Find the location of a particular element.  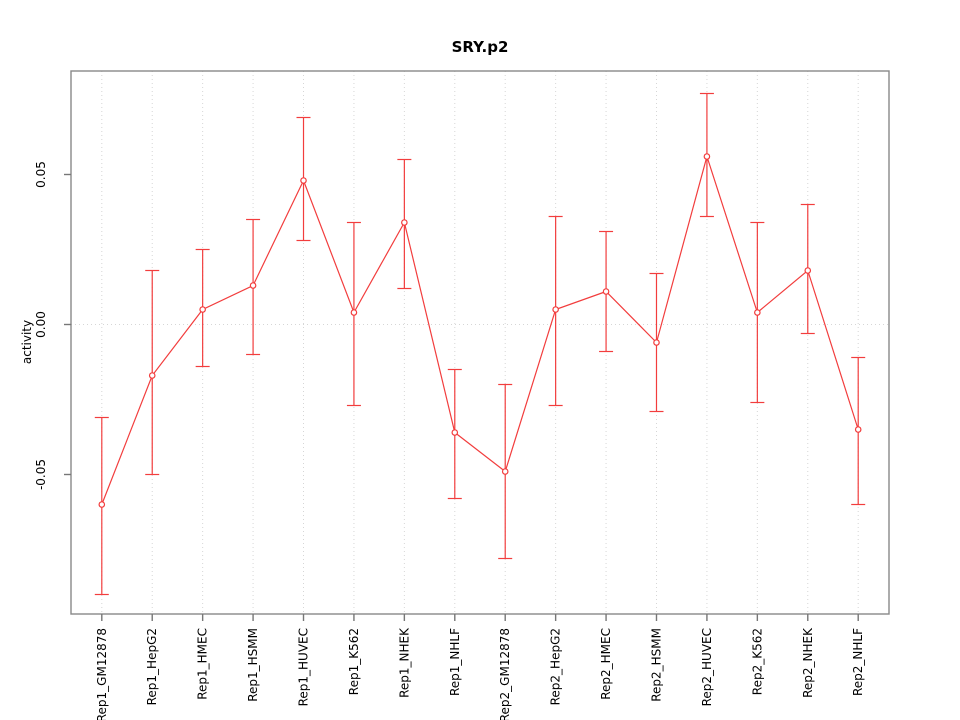

y-tick-label: 0.00 is located at coordinates (41, 324).